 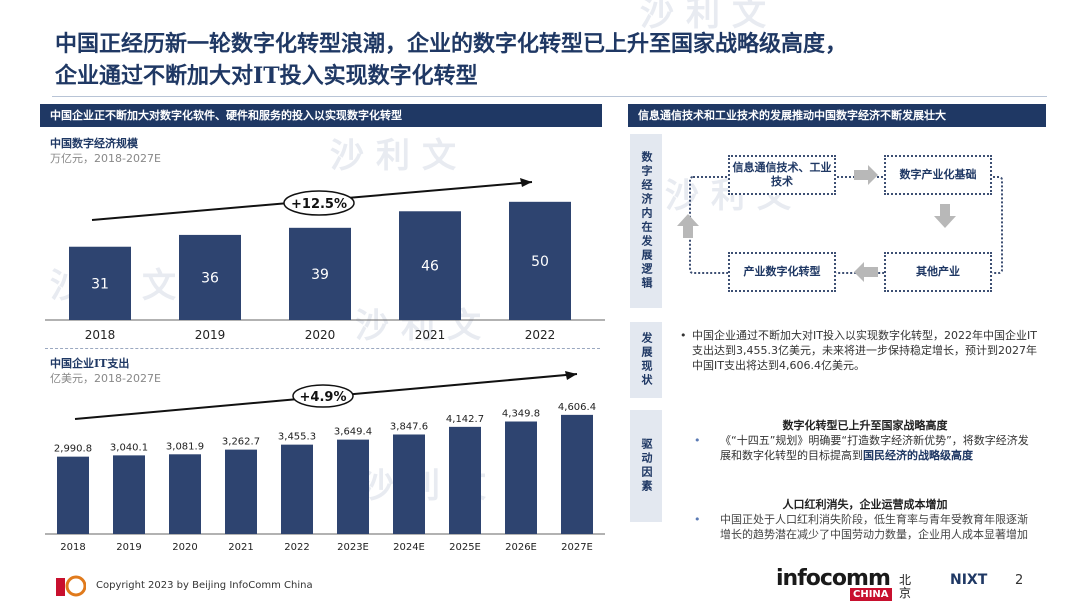 What do you see at coordinates (577, 474) in the screenshot?
I see `bar-2027E` at bounding box center [577, 474].